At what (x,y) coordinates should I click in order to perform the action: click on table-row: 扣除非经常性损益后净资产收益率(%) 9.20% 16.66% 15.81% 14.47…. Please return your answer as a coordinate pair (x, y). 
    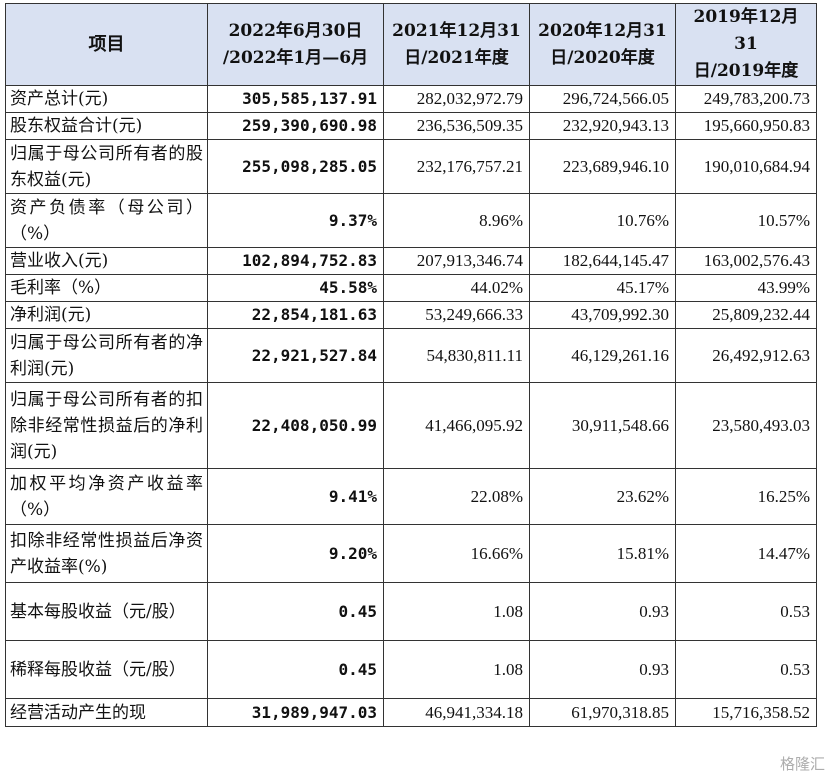
    Looking at the image, I should click on (411, 553).